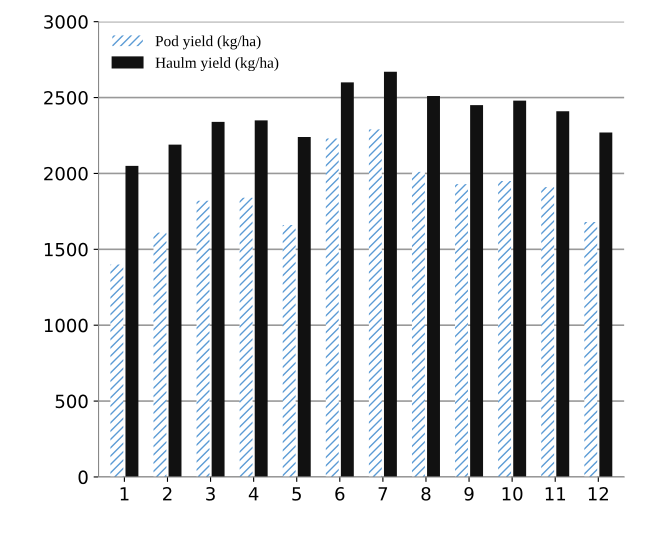 The width and height of the screenshot is (657, 542). Describe the element at coordinates (72, 401) in the screenshot. I see `y-tick-label: 500` at that location.